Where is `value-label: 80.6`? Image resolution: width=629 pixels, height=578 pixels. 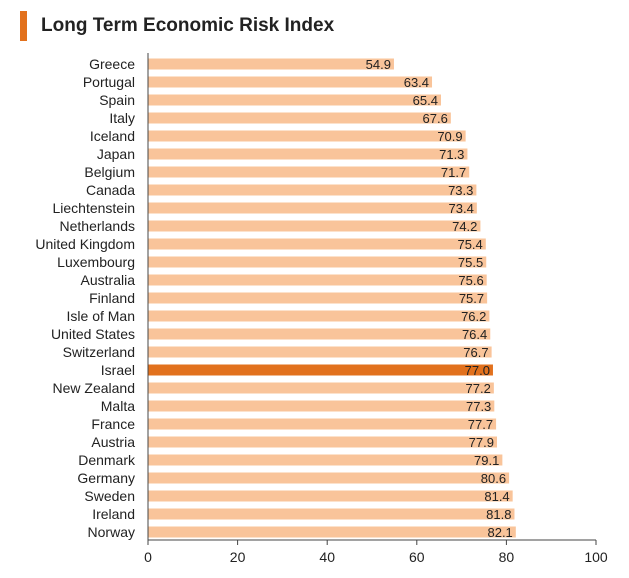
value-label: 80.6 is located at coordinates (493, 478).